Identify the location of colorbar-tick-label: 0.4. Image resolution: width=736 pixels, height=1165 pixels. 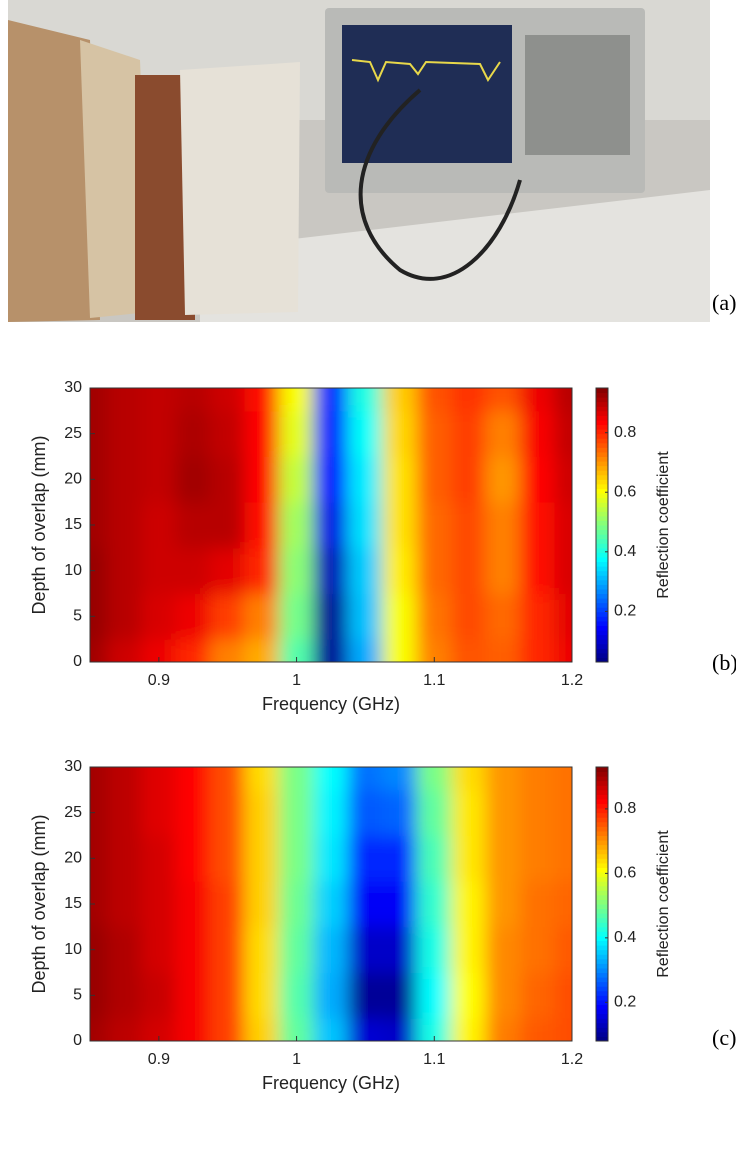
(625, 937).